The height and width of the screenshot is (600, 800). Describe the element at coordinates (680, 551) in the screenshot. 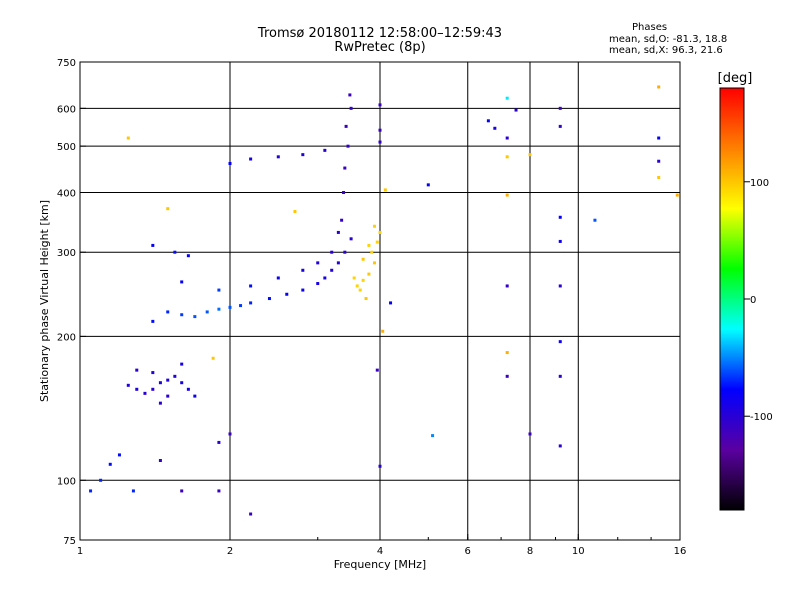

I see `x-tick-label: 16` at that location.